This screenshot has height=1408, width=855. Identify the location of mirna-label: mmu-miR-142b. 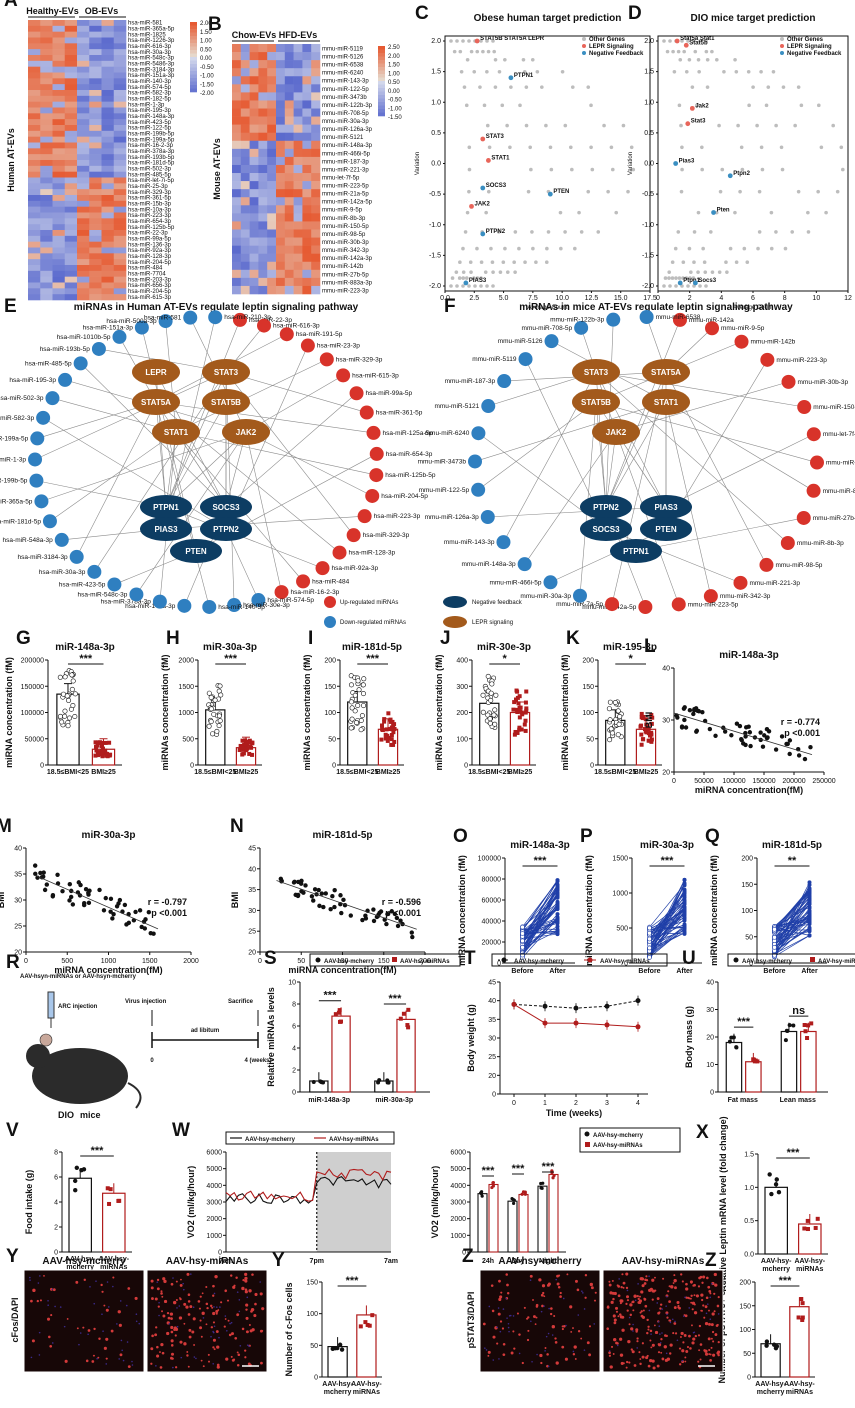
(773, 342).